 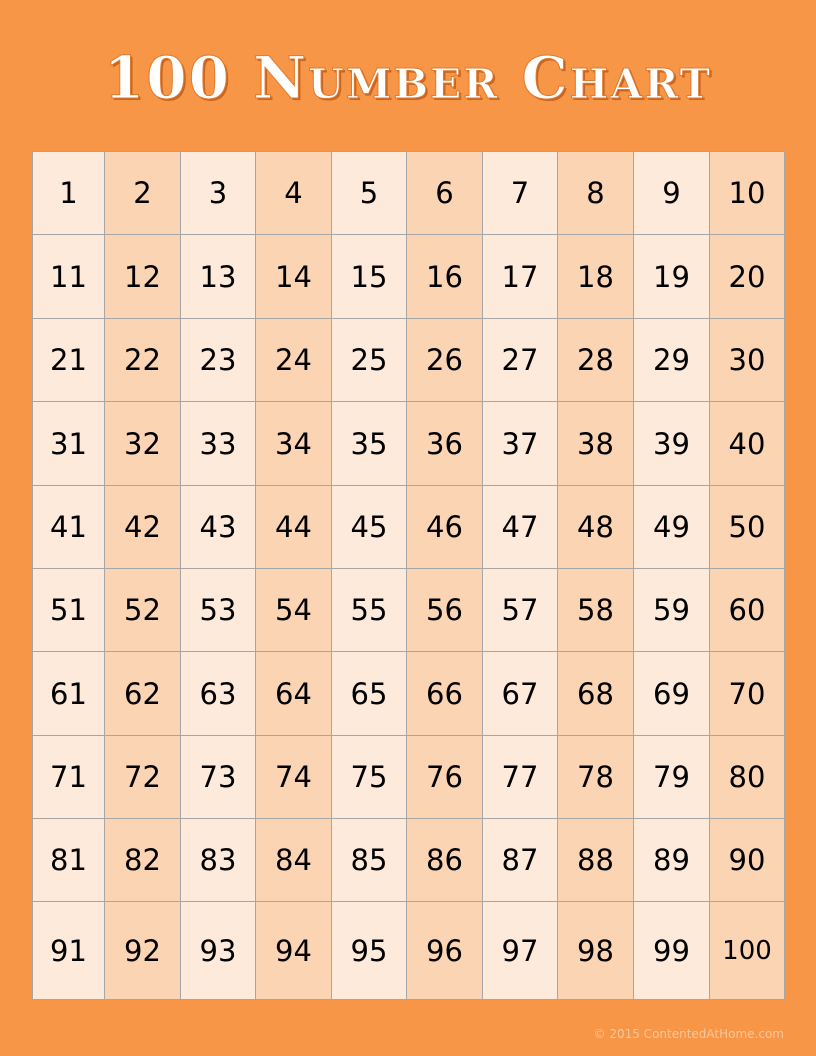 I want to click on number-cell: 84, so click(x=294, y=860).